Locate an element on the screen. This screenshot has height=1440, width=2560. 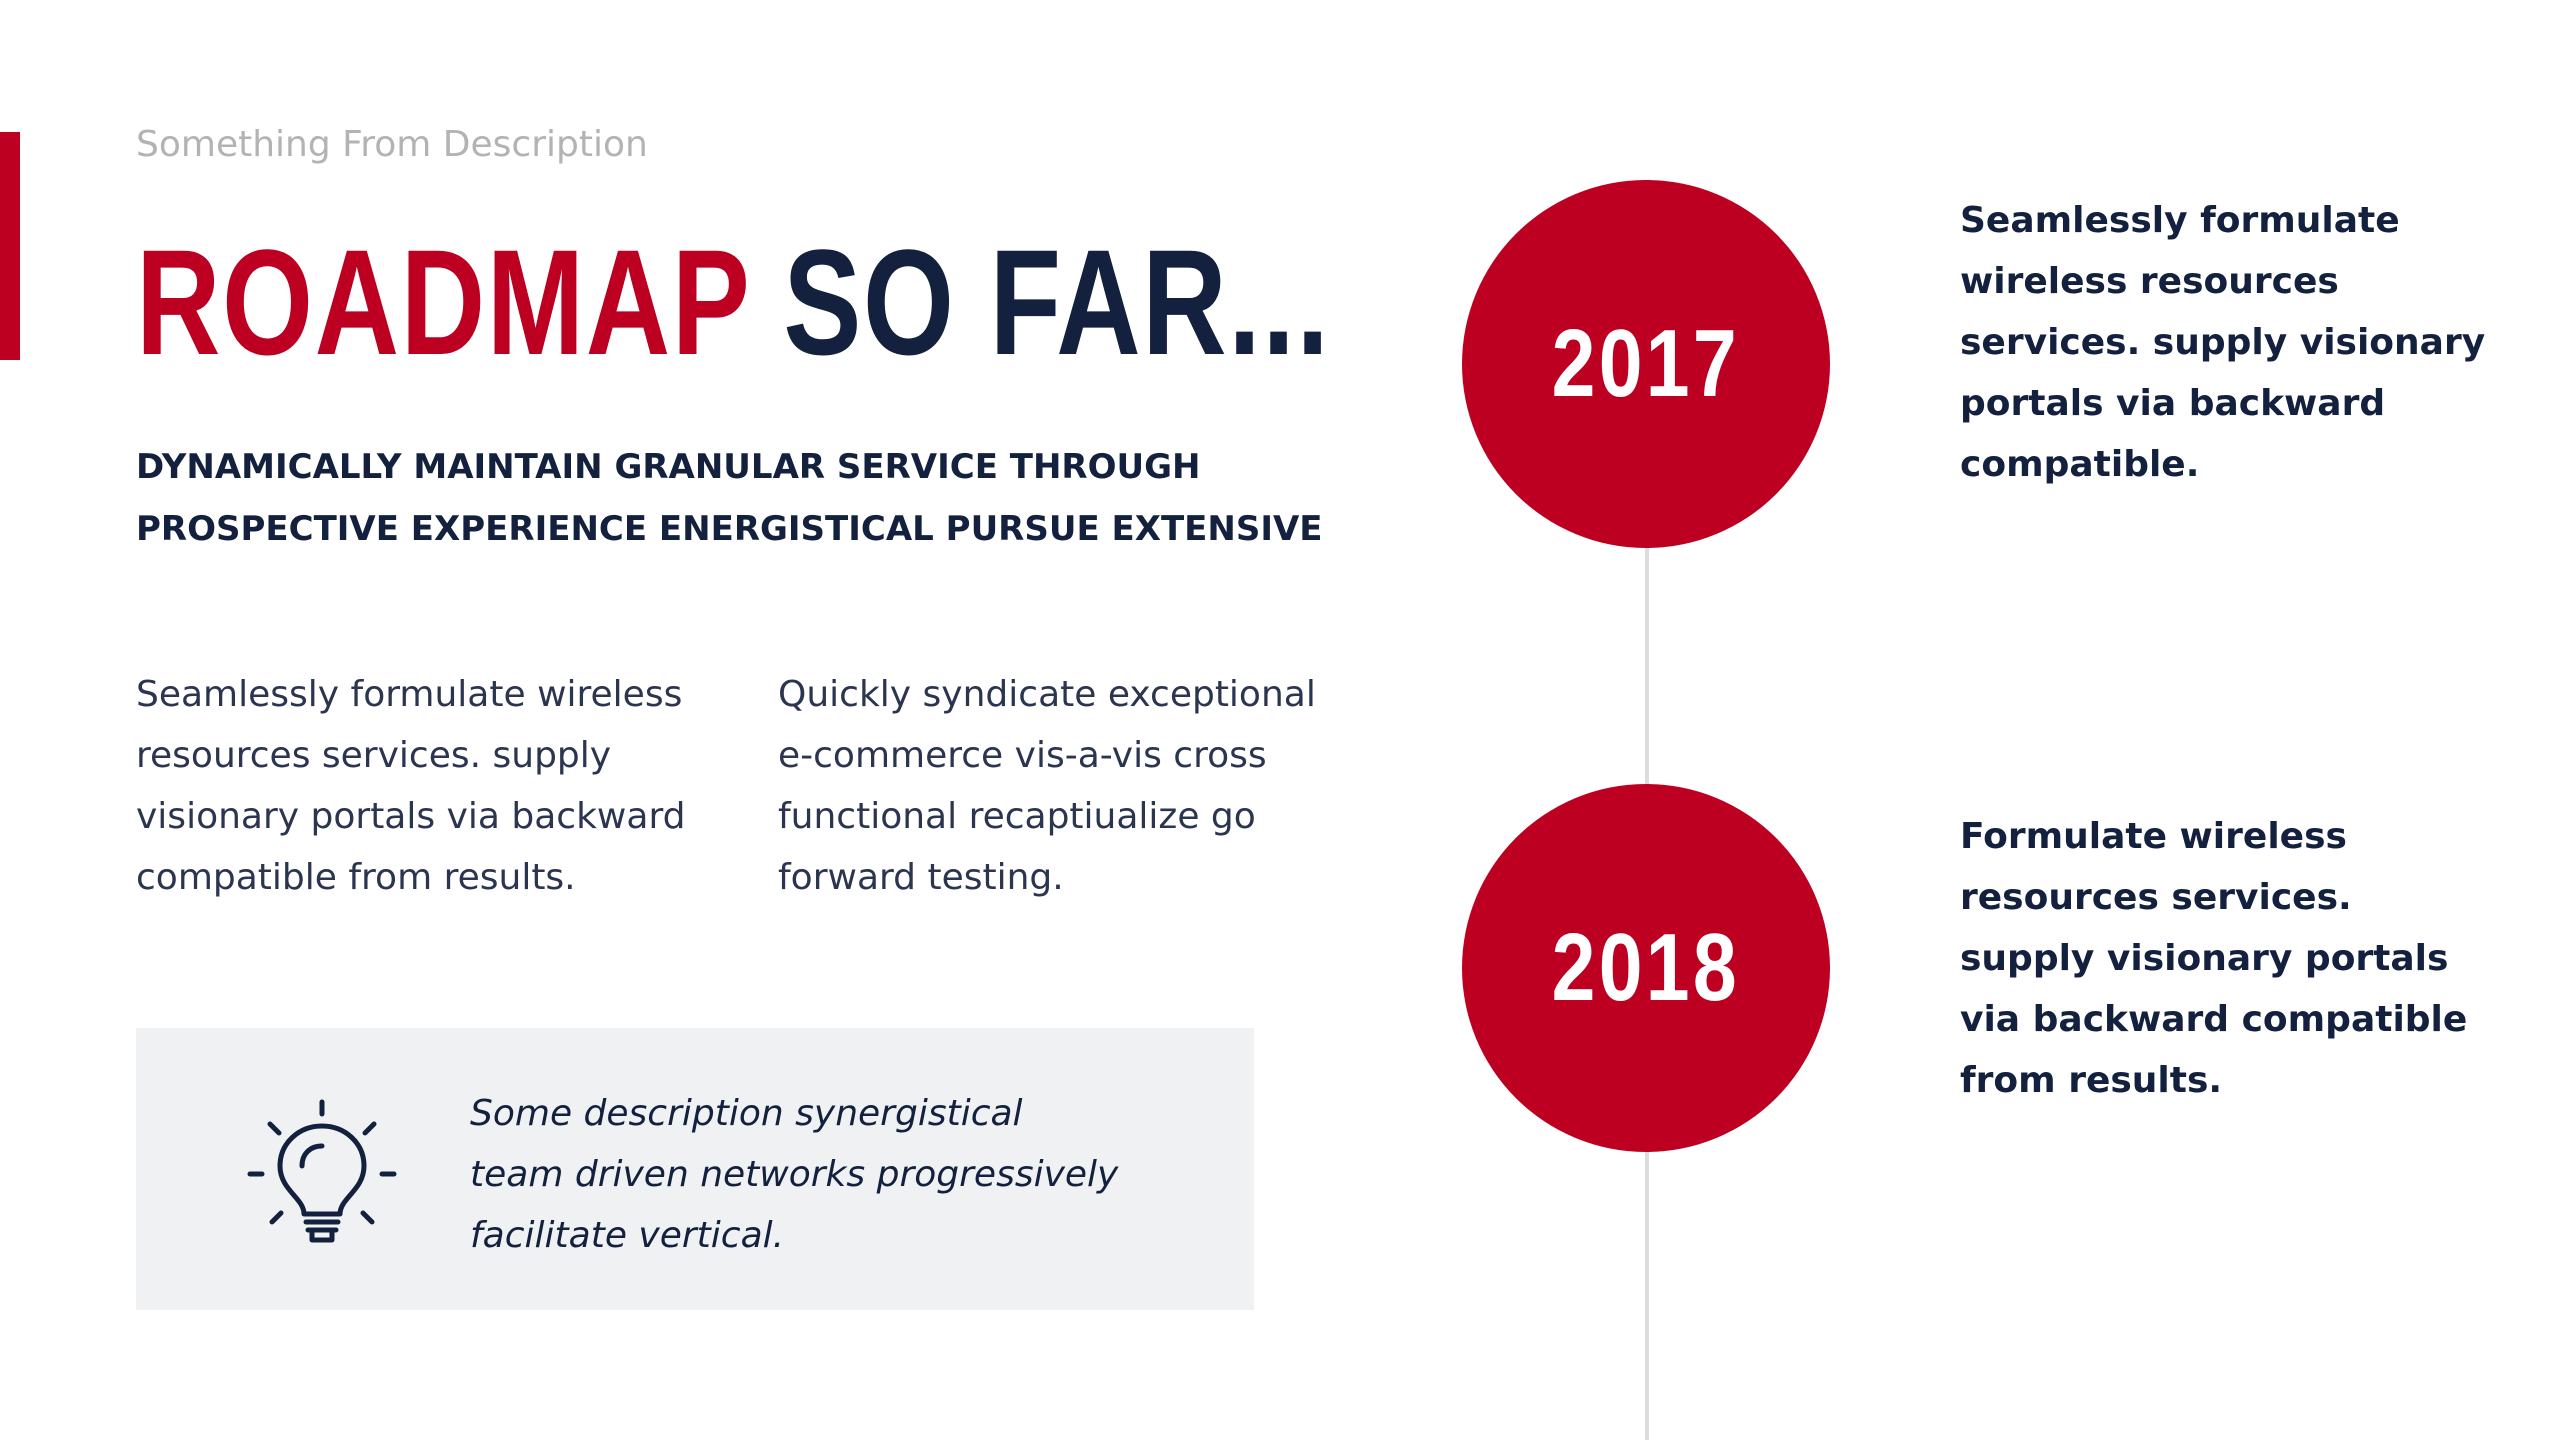
tip-line: Some description synergistical is located at coordinates (746, 1113).